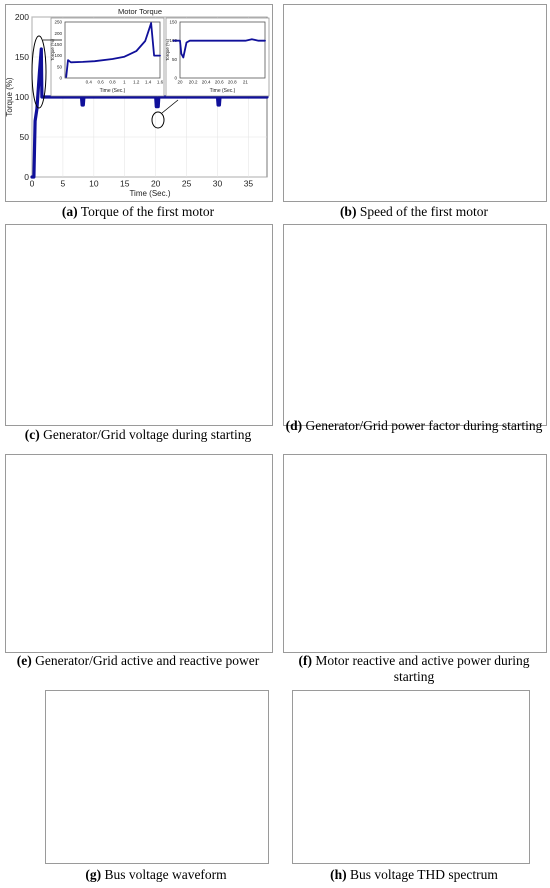 The width and height of the screenshot is (550, 888). What do you see at coordinates (52, 49) in the screenshot?
I see `a-inset1-ylabel: Torque (%)` at bounding box center [52, 49].